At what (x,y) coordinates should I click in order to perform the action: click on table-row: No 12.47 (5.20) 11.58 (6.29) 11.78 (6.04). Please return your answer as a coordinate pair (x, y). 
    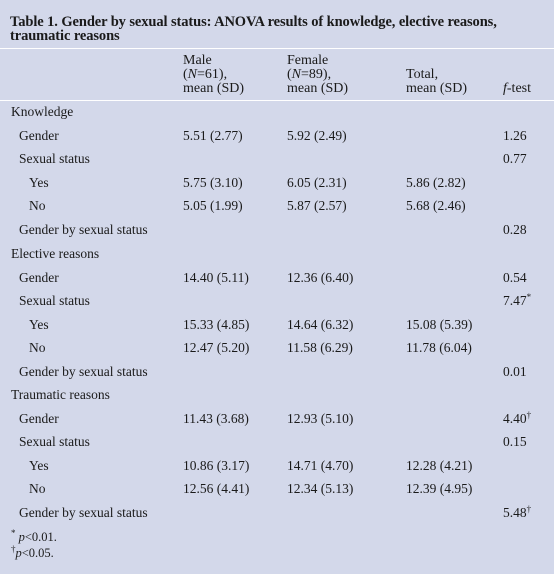
    Looking at the image, I should click on (277, 348).